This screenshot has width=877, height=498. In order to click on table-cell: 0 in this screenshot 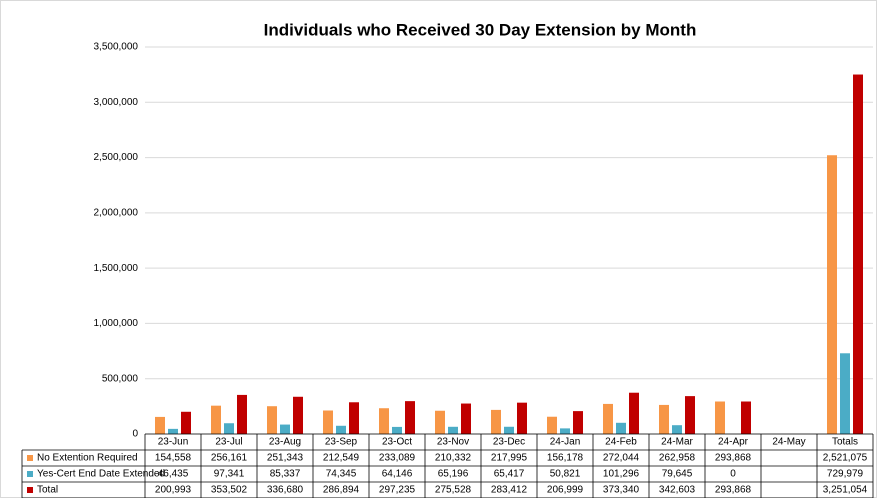, I will do `click(733, 474)`.